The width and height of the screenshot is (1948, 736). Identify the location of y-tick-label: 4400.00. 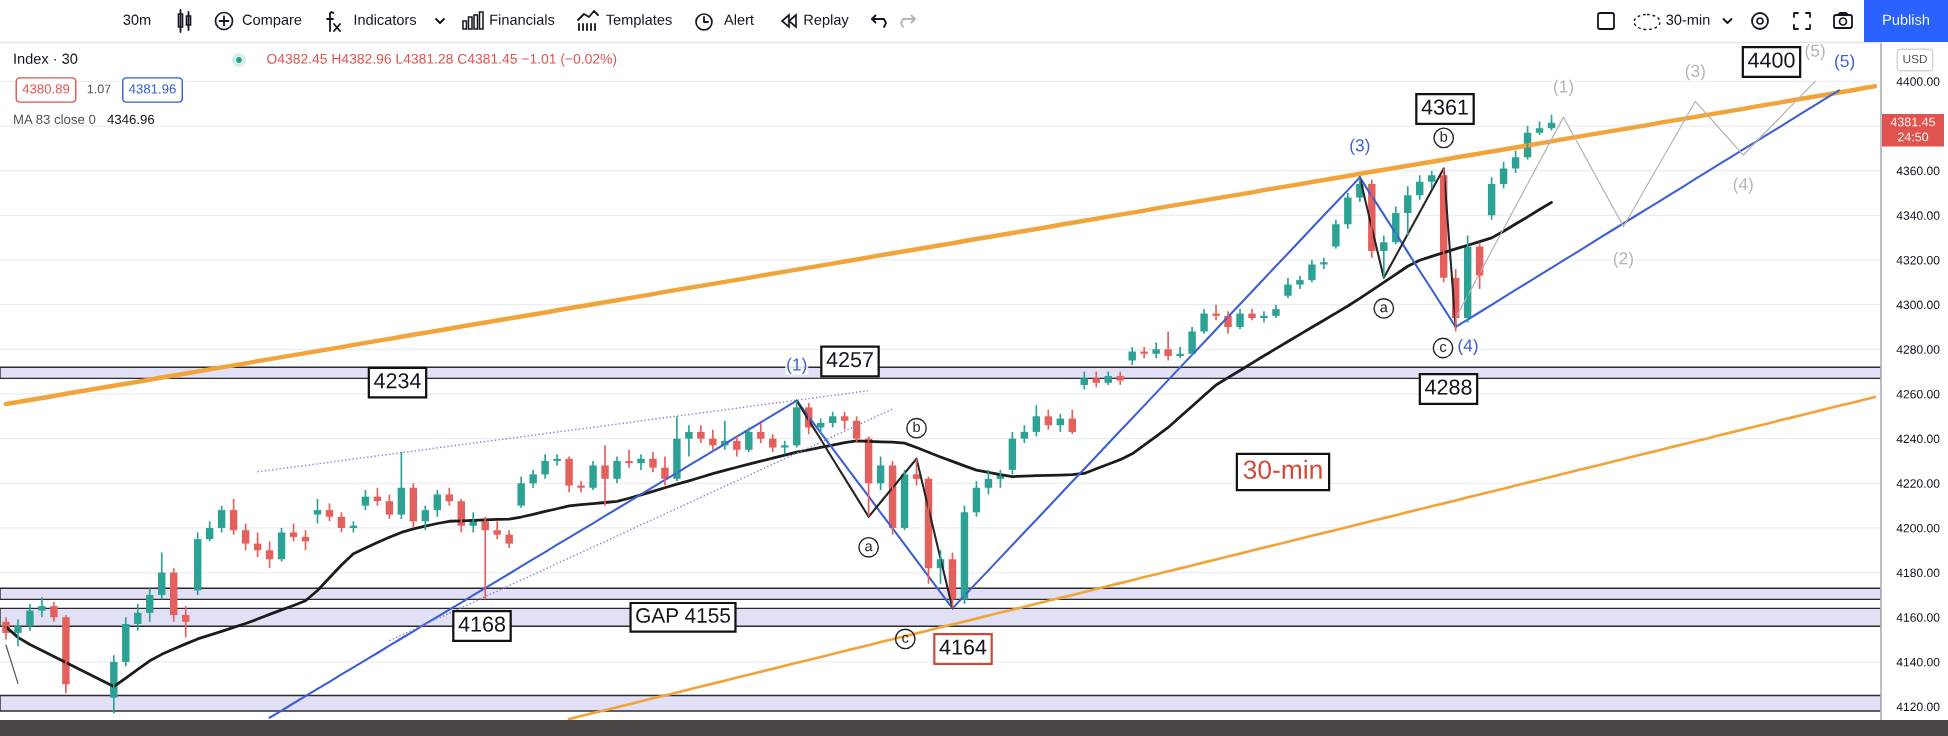
(1918, 81).